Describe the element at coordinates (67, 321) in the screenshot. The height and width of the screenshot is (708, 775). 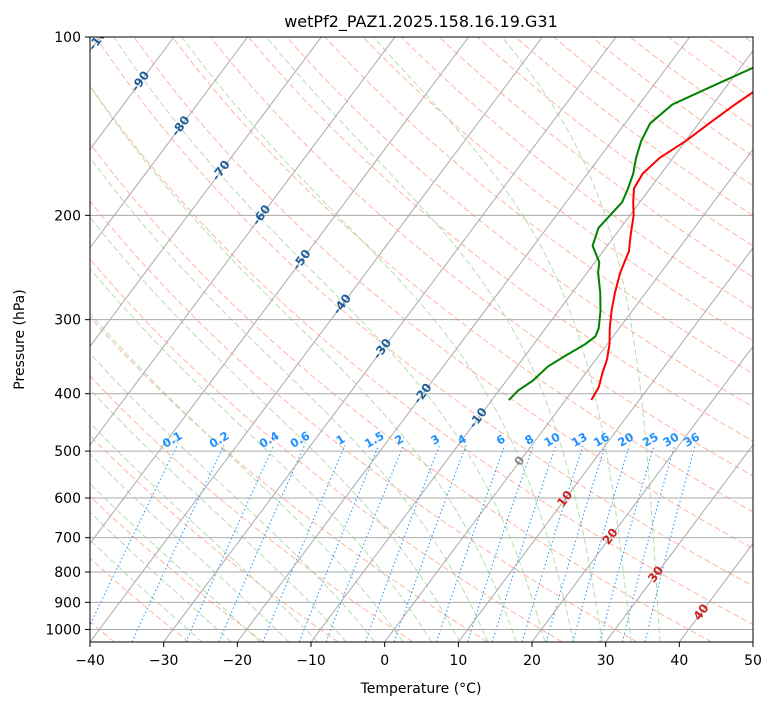
I see `y-tick-label: 300` at that location.